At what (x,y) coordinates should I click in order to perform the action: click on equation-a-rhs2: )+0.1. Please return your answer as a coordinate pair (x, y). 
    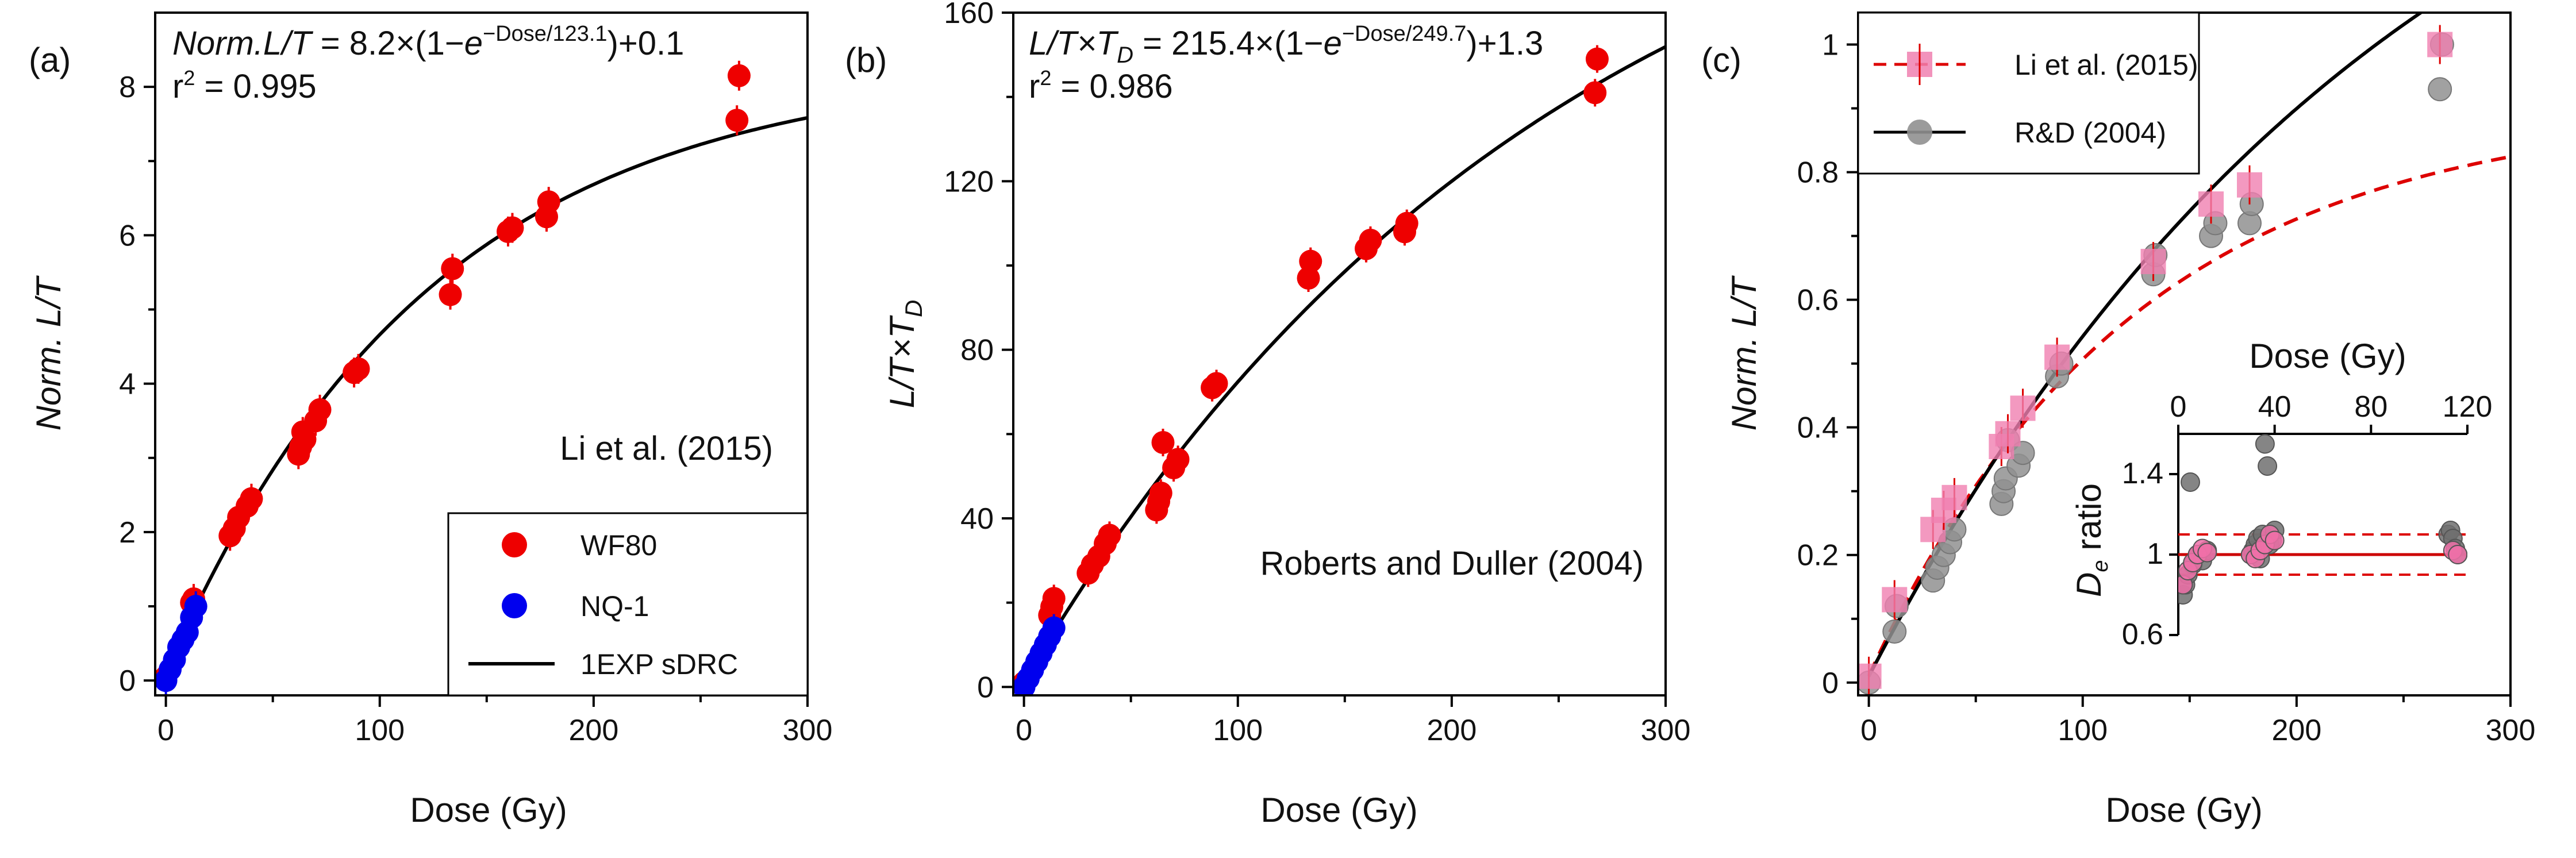
    Looking at the image, I should click on (646, 43).